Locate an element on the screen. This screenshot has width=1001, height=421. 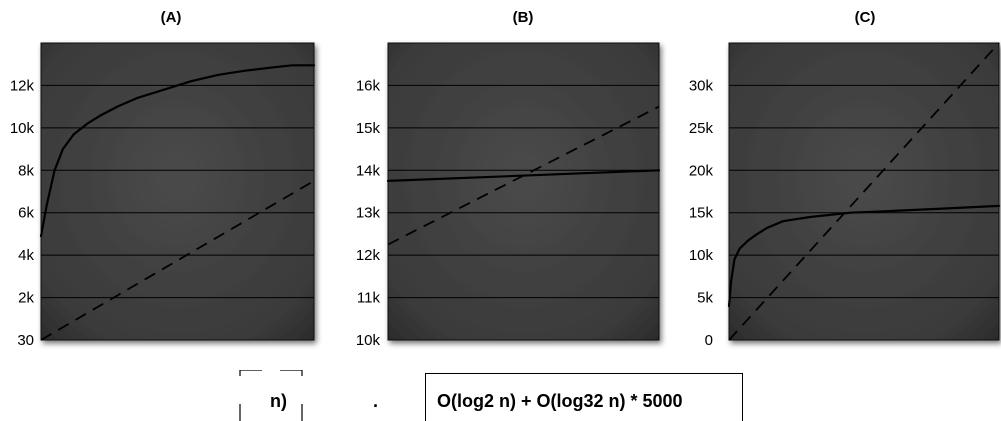
legend-left-dashed-line is located at coordinates (271, 373).